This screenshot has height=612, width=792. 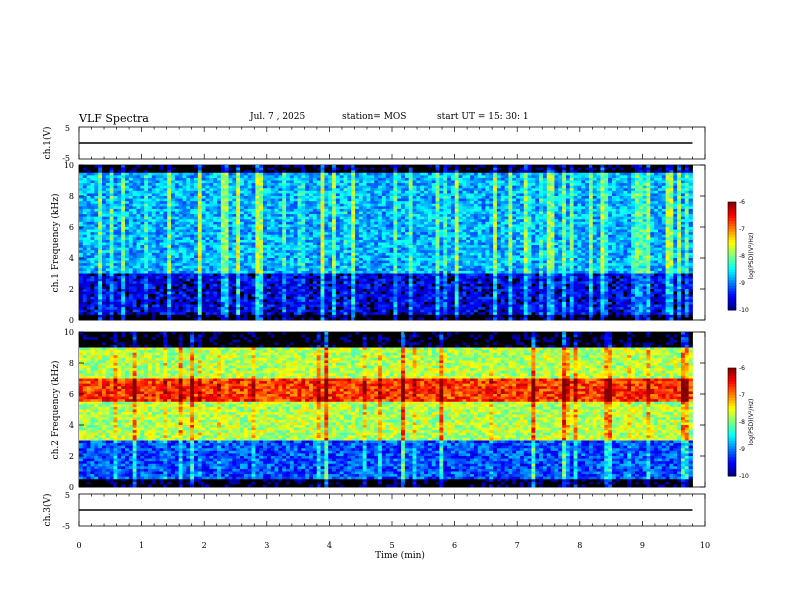 I want to click on x-tick-label: 10, so click(x=705, y=545).